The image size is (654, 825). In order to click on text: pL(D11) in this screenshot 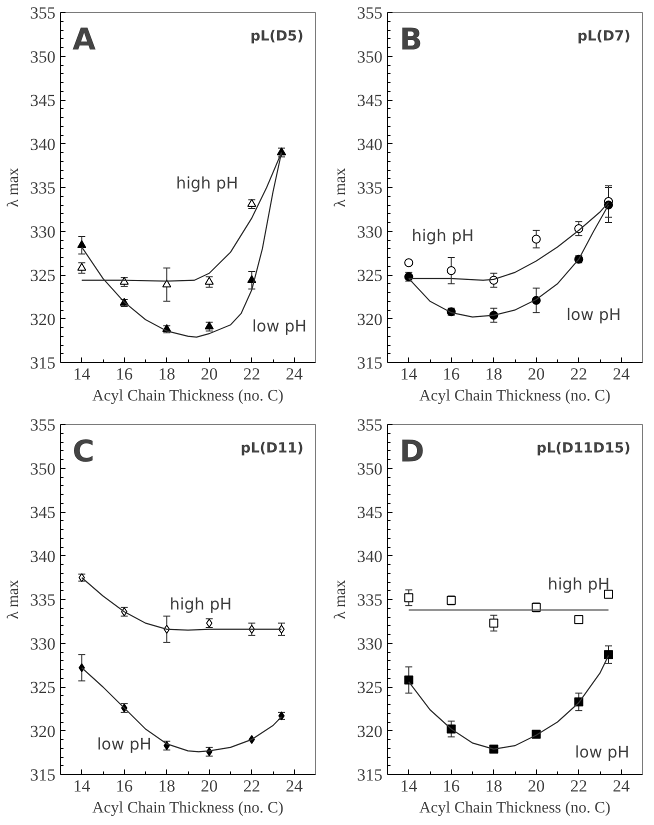, I will do `click(272, 448)`.